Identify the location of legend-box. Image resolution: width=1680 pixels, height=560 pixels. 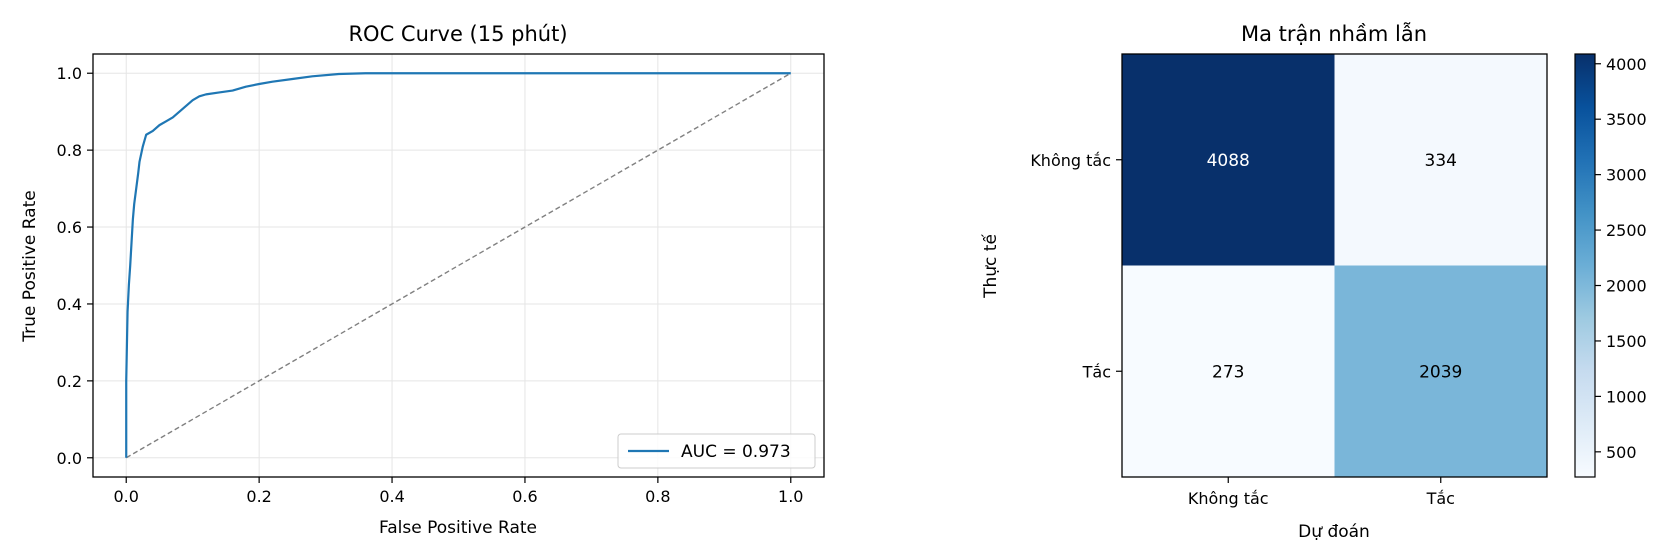
(716, 451).